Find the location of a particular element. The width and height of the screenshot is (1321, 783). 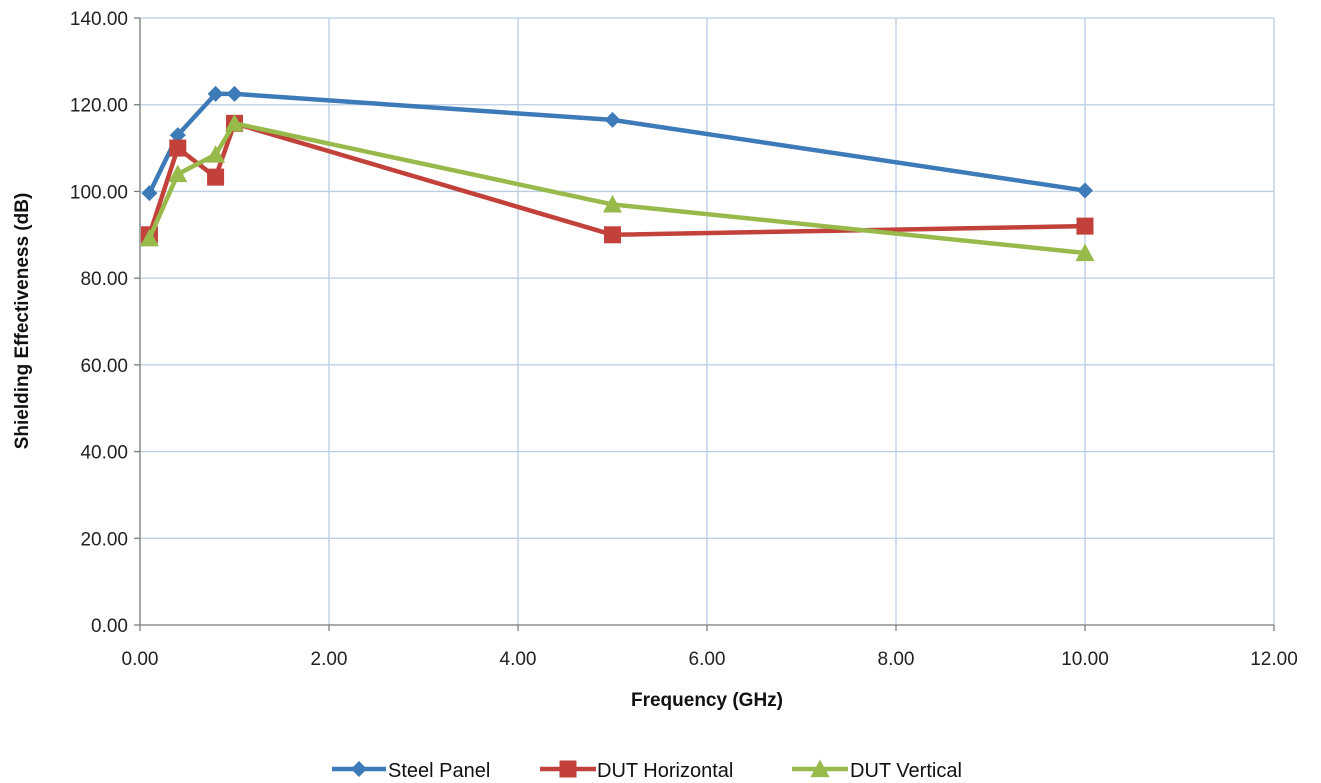

y-tick-label: 40.00 is located at coordinates (104, 453).